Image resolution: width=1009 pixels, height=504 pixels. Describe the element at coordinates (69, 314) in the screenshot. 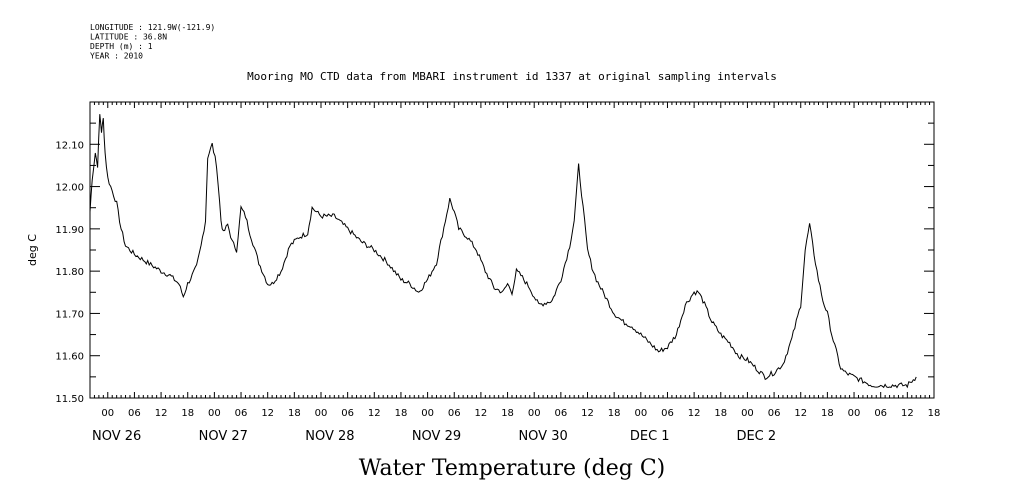

I see `y-tick-label: 11.70` at that location.